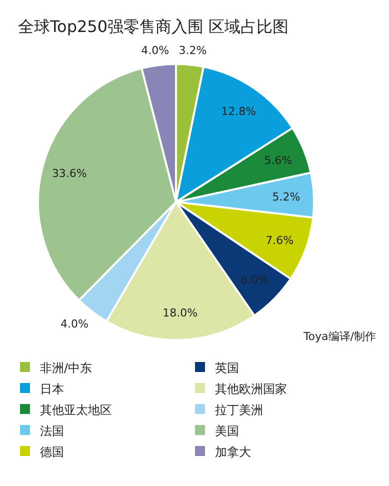 The height and width of the screenshot is (486, 389). I want to click on chart-title: 全球Top250强零售商入围 区域占比图, so click(153, 26).